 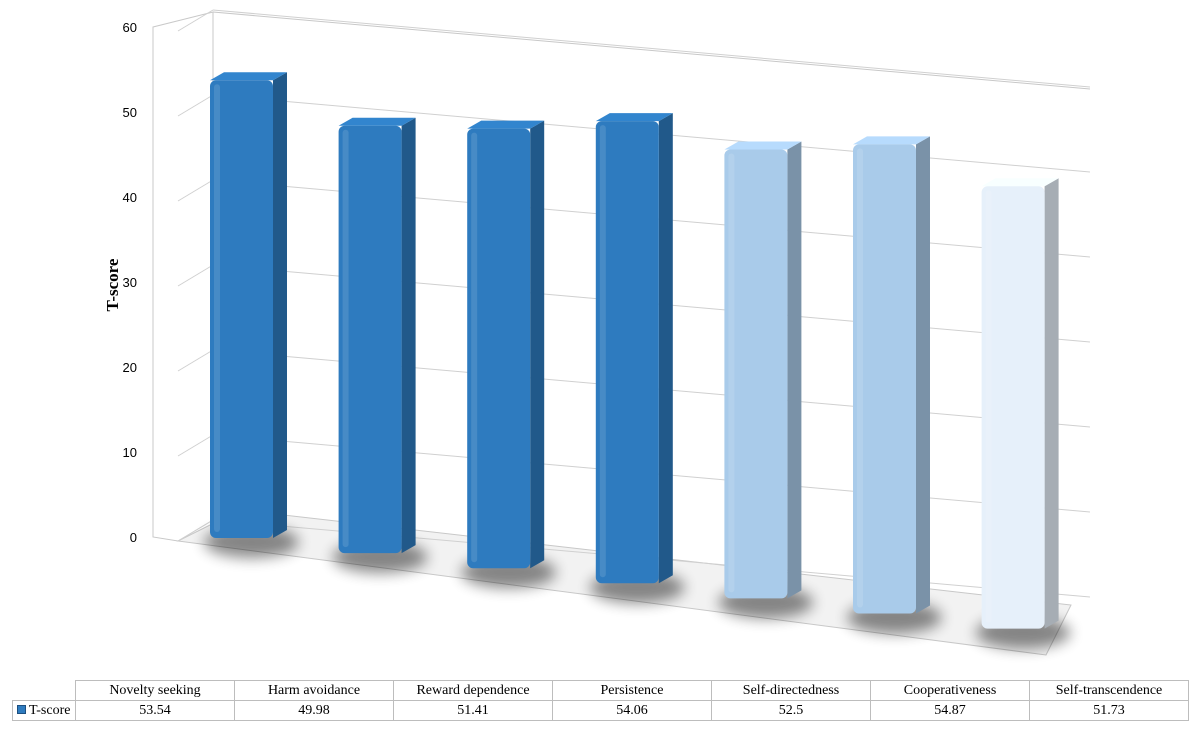 I want to click on table-value-cell: 54.87, so click(x=950, y=710).